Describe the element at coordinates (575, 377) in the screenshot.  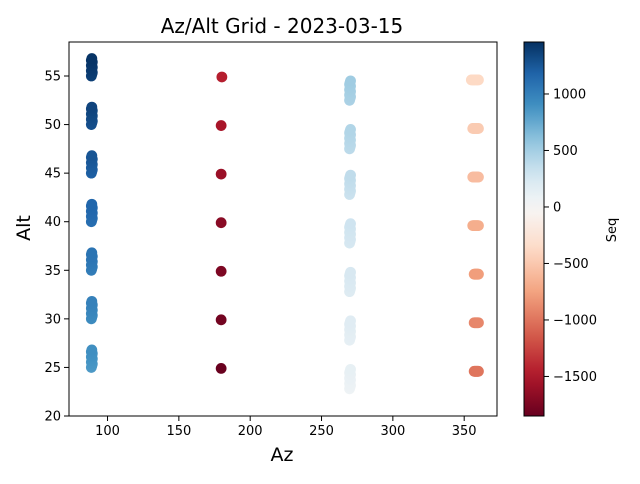
I see `colorbar-tick-label: −1500` at that location.